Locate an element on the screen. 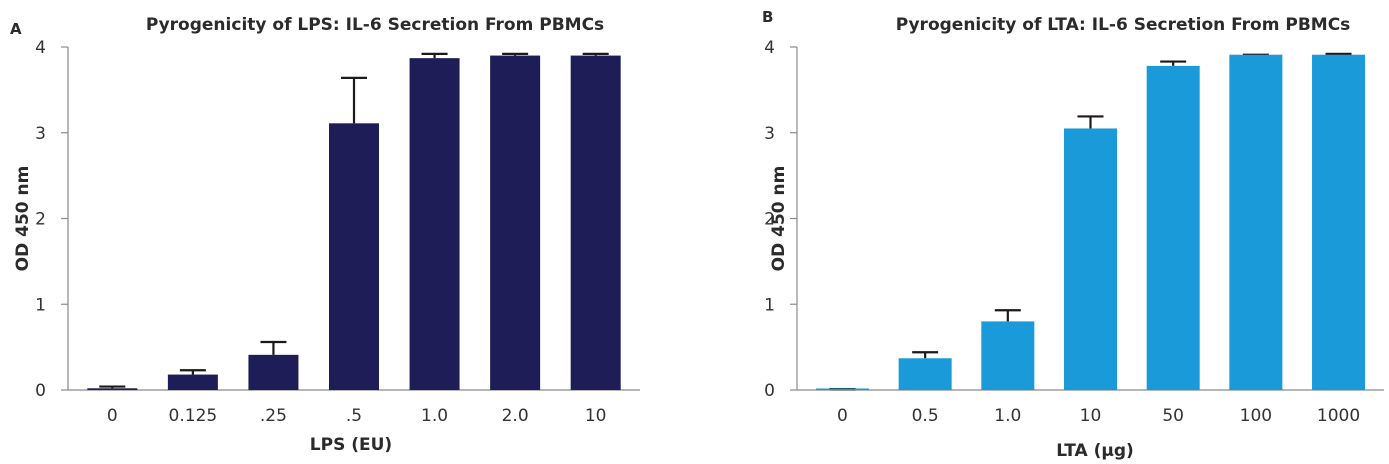  x-axis-label: LPS (EU) is located at coordinates (351, 445).